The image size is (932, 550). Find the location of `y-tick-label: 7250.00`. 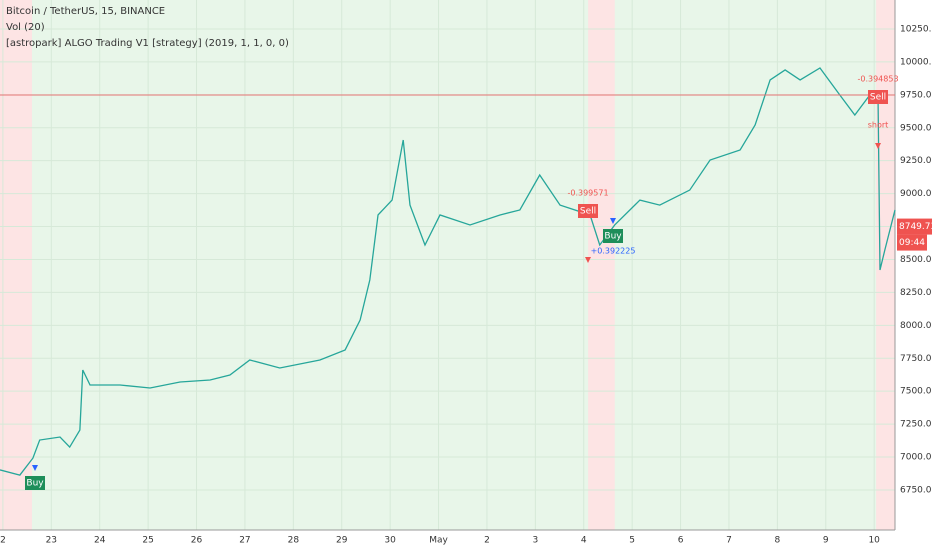

y-tick-label: 7250.00 is located at coordinates (916, 425).